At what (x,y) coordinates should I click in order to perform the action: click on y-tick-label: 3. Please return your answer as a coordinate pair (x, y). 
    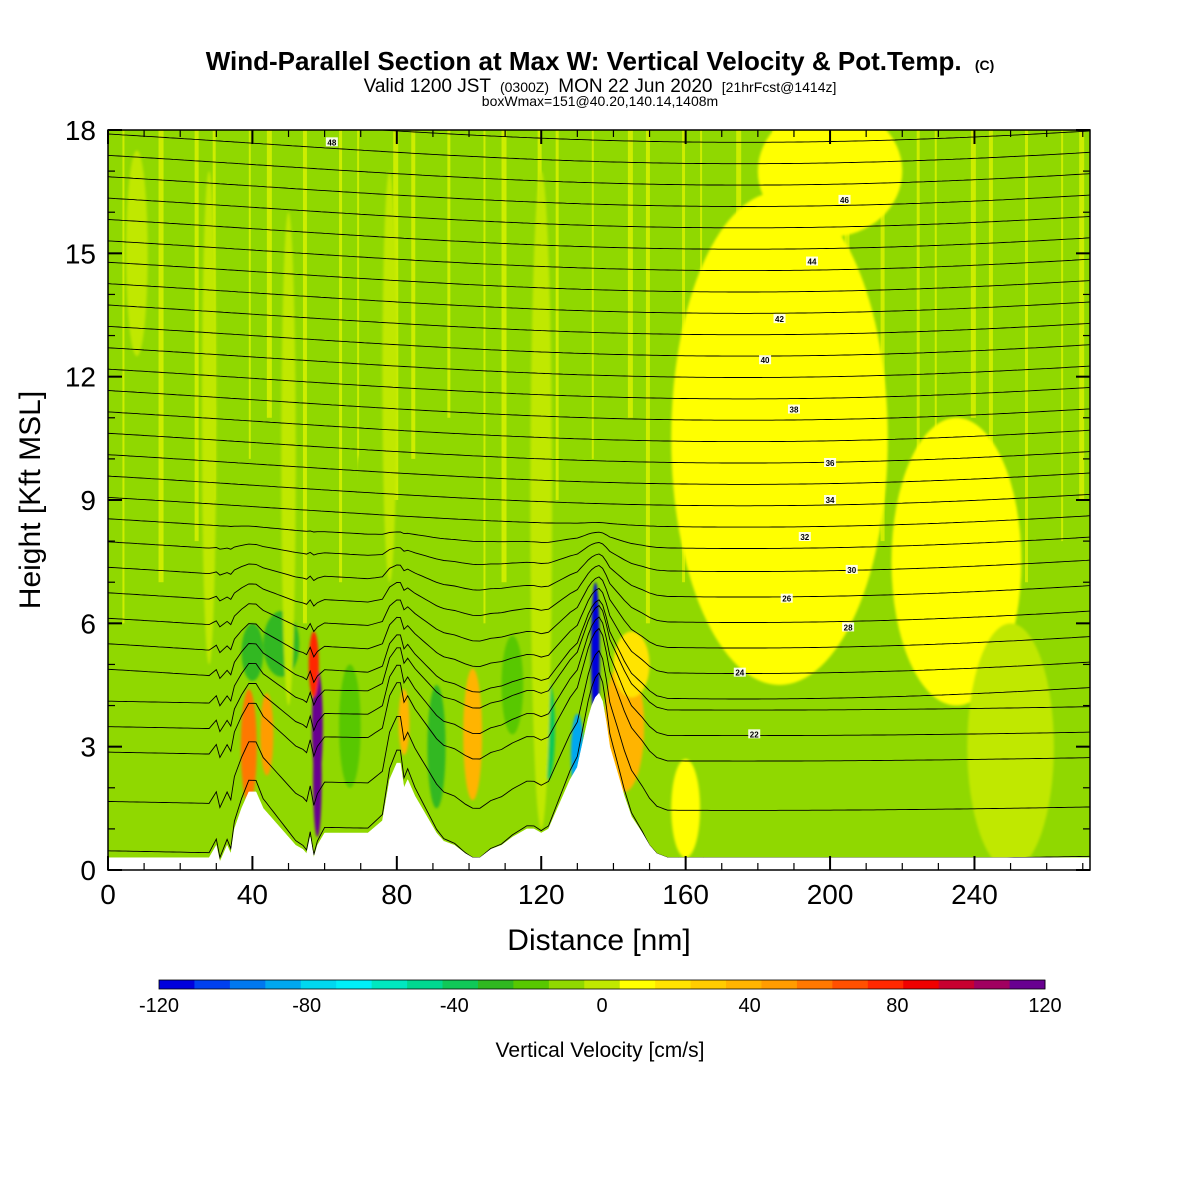
    Looking at the image, I should click on (88, 747).